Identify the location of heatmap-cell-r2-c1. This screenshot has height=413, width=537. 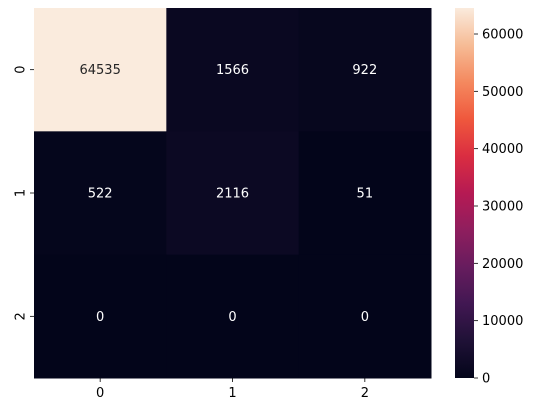
(233, 316).